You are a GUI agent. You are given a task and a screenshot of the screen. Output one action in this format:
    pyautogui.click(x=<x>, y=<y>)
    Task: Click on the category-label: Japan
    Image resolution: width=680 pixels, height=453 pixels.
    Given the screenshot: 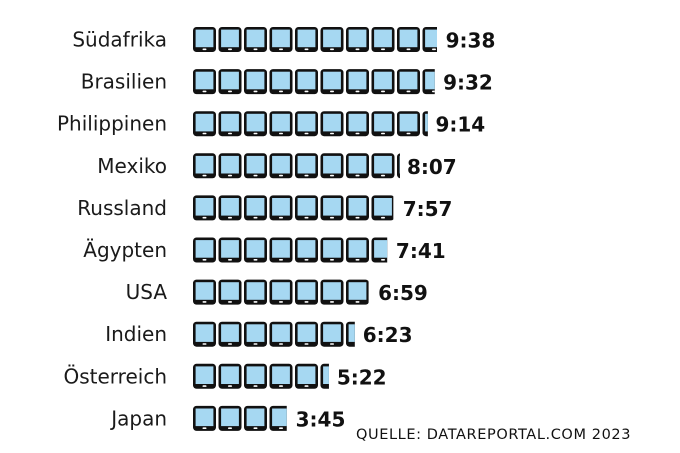 What is the action you would take?
    pyautogui.click(x=138, y=418)
    